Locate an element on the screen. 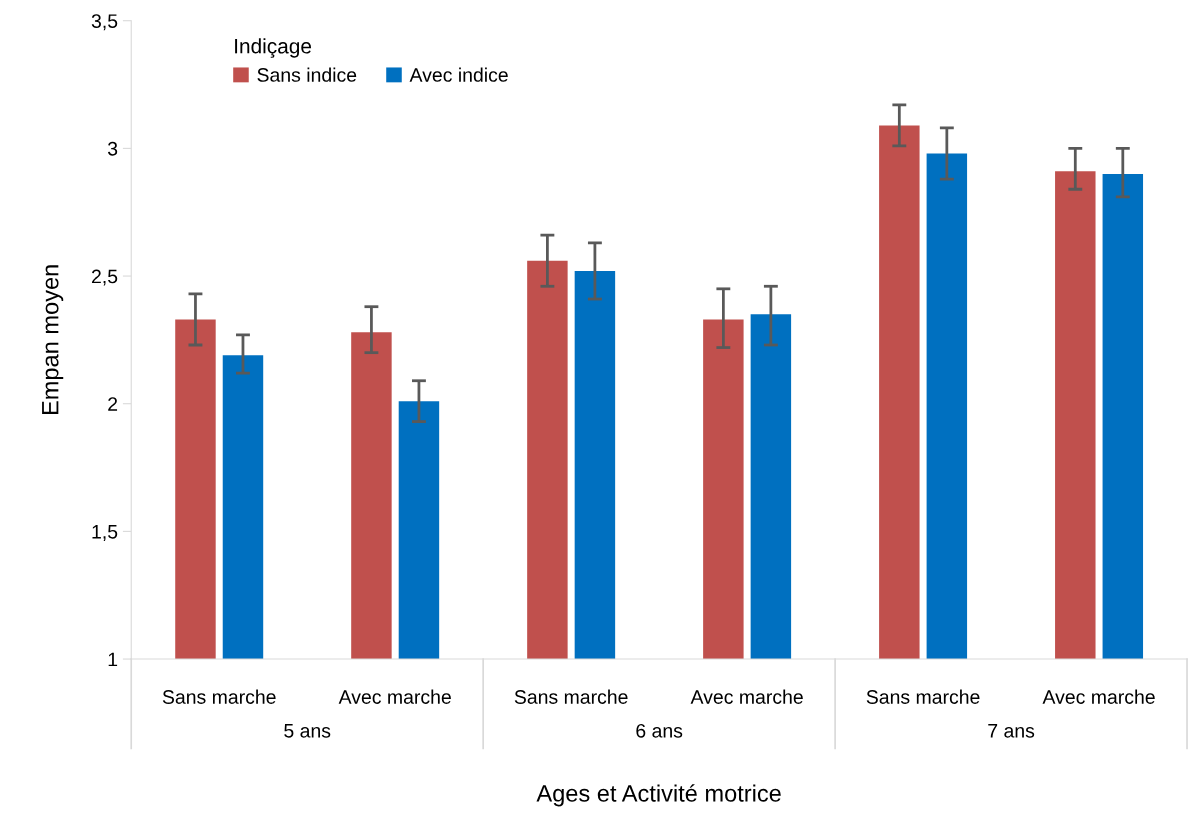 The width and height of the screenshot is (1193, 829). y-tick-label: 3,5 is located at coordinates (104, 22).